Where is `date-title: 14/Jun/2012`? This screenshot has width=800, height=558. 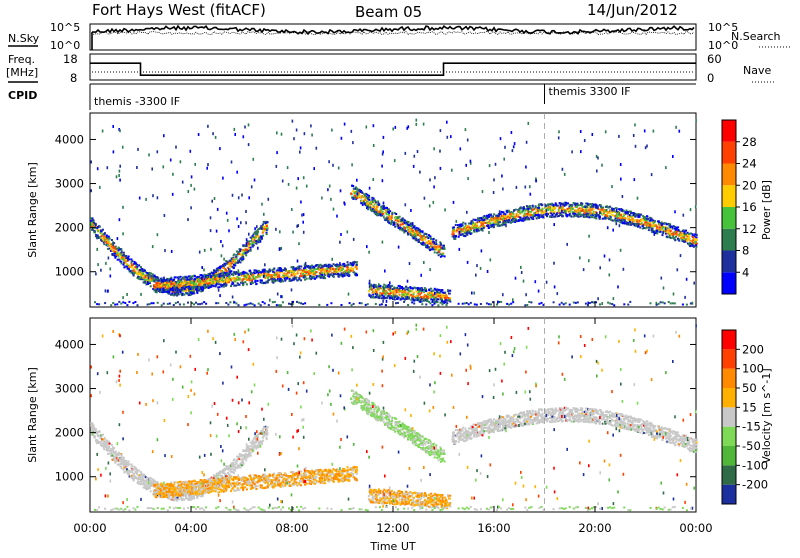 date-title: 14/Jun/2012 is located at coordinates (632, 10).